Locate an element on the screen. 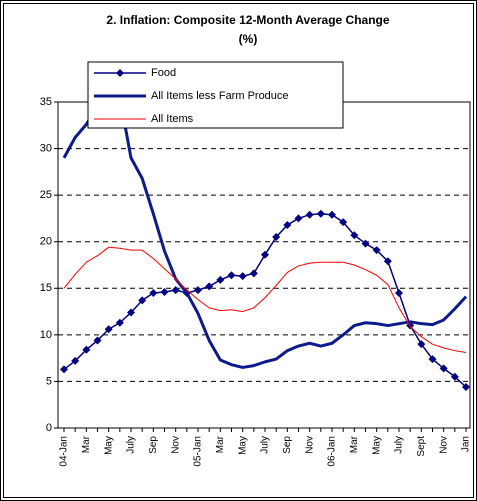 This screenshot has width=477, height=501. chart-subtitle: (%) is located at coordinates (248, 39).